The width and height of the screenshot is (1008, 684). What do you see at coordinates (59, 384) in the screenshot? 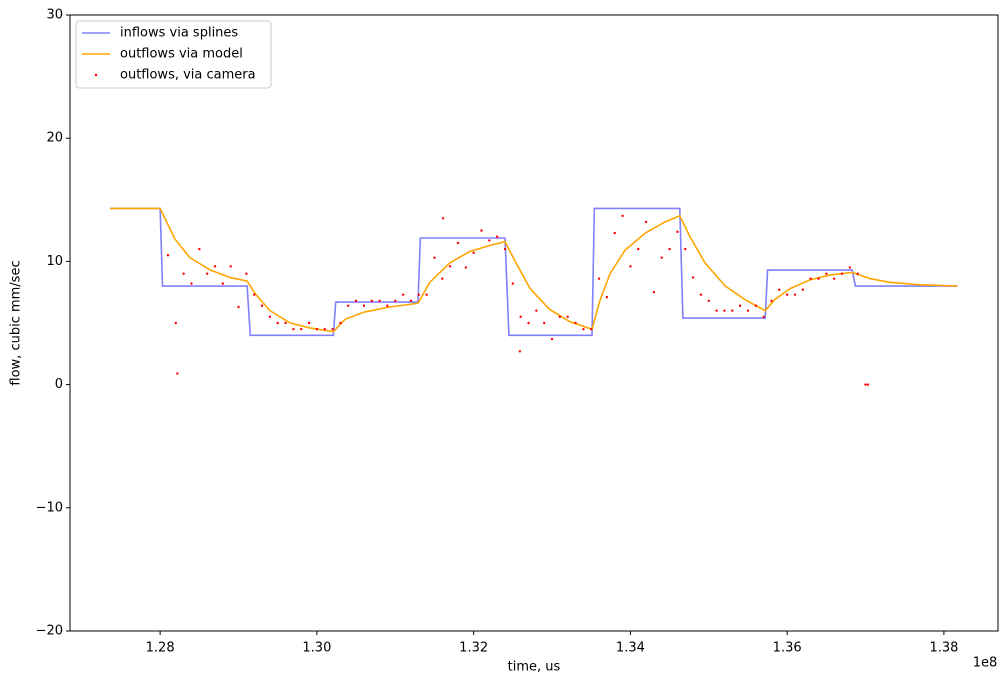
I see `y-tick-label: 0` at bounding box center [59, 384].